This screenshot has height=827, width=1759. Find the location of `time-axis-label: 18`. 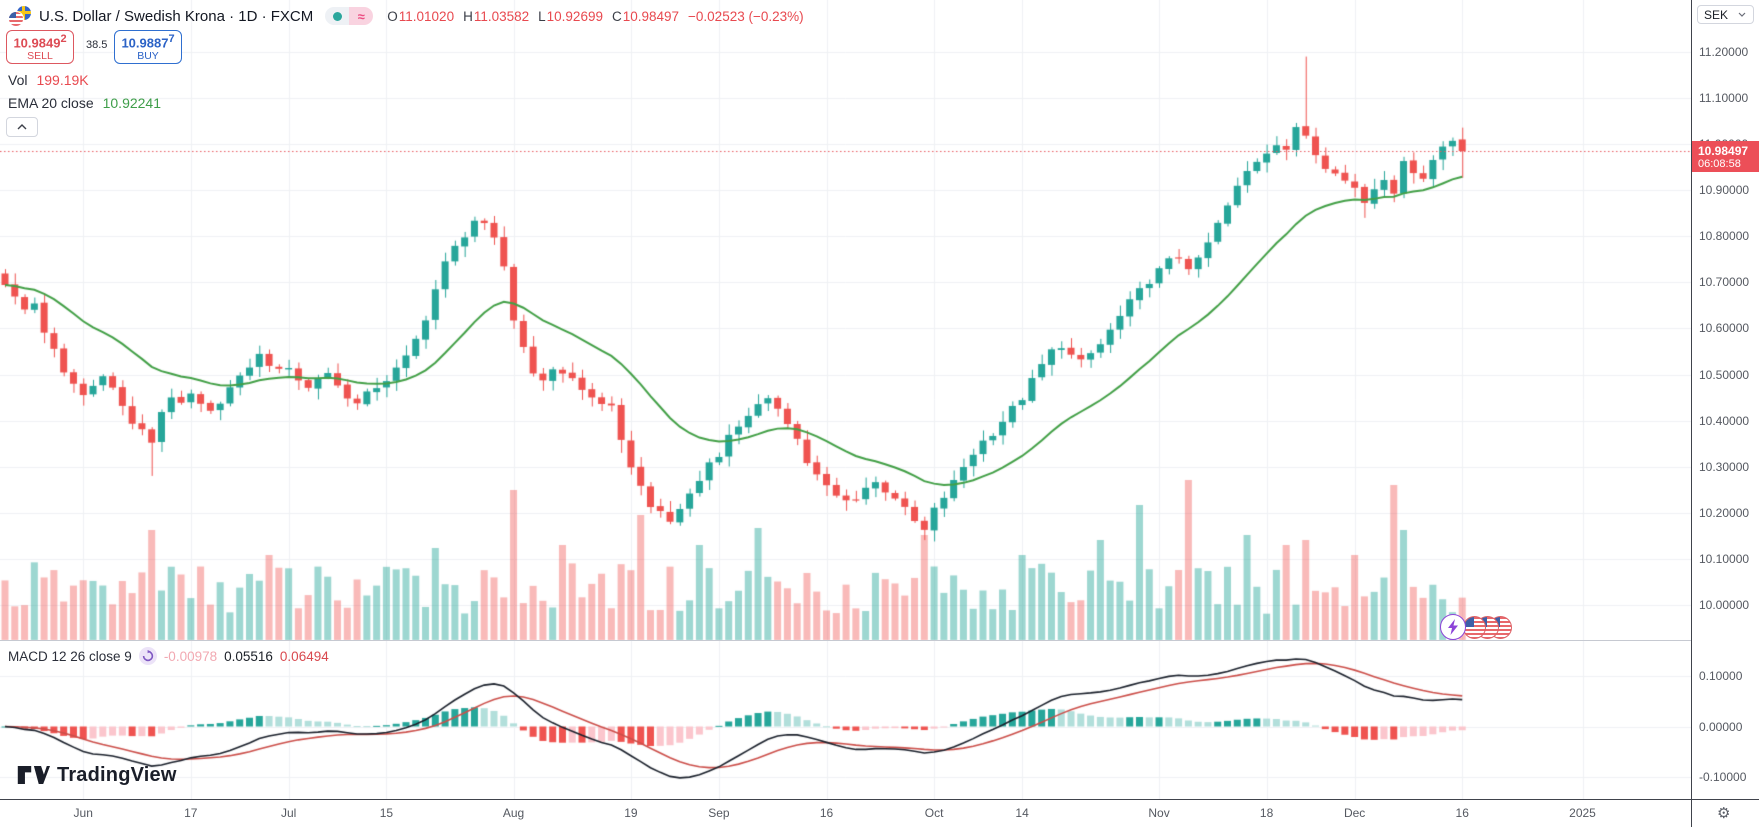

time-axis-label: 18 is located at coordinates (1266, 813).